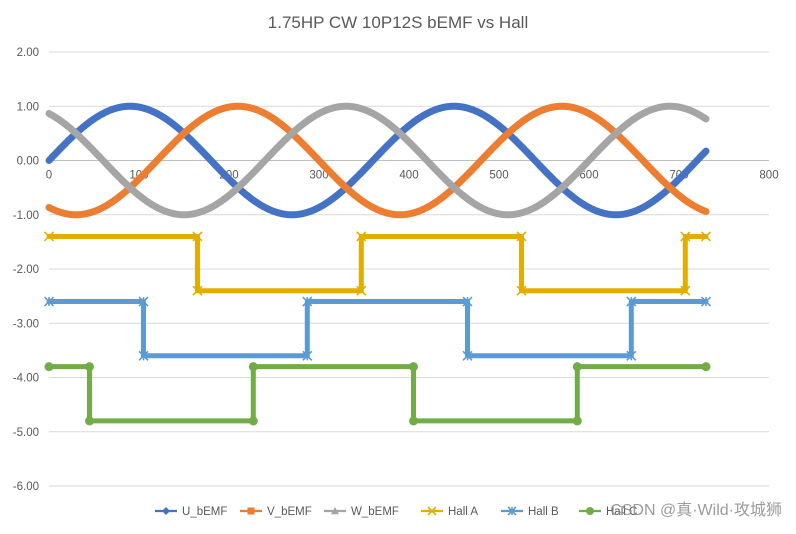 Image resolution: width=796 pixels, height=534 pixels. Describe the element at coordinates (696, 510) in the screenshot. I see `watermark-text: CSDN @真·Wild·攻城狮` at that location.